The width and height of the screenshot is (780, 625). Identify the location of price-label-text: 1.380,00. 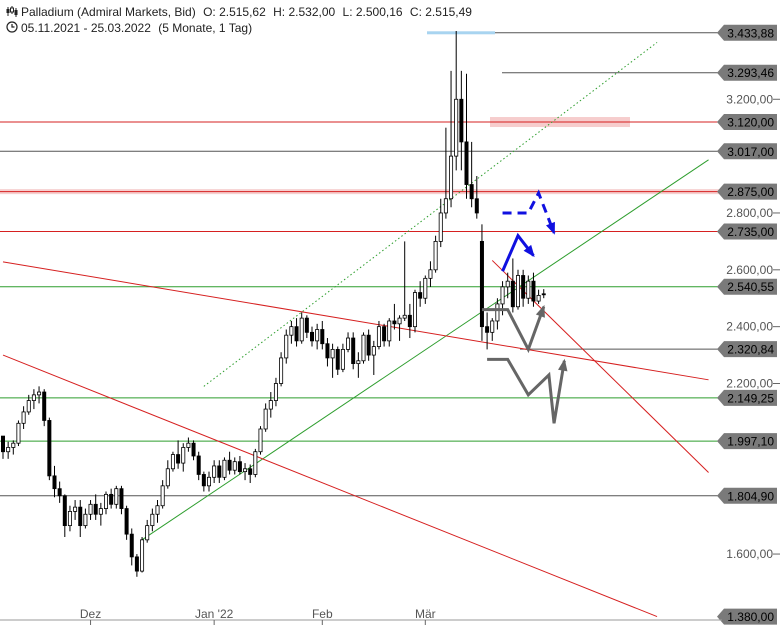
(750, 617).